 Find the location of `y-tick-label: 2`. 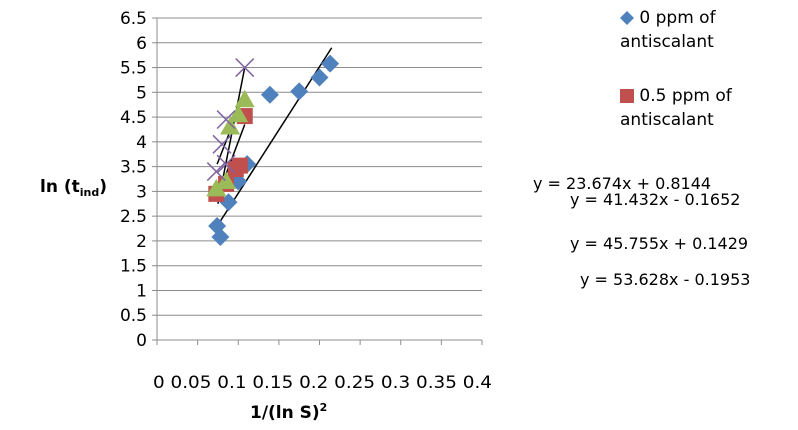

y-tick-label: 2 is located at coordinates (141, 242).